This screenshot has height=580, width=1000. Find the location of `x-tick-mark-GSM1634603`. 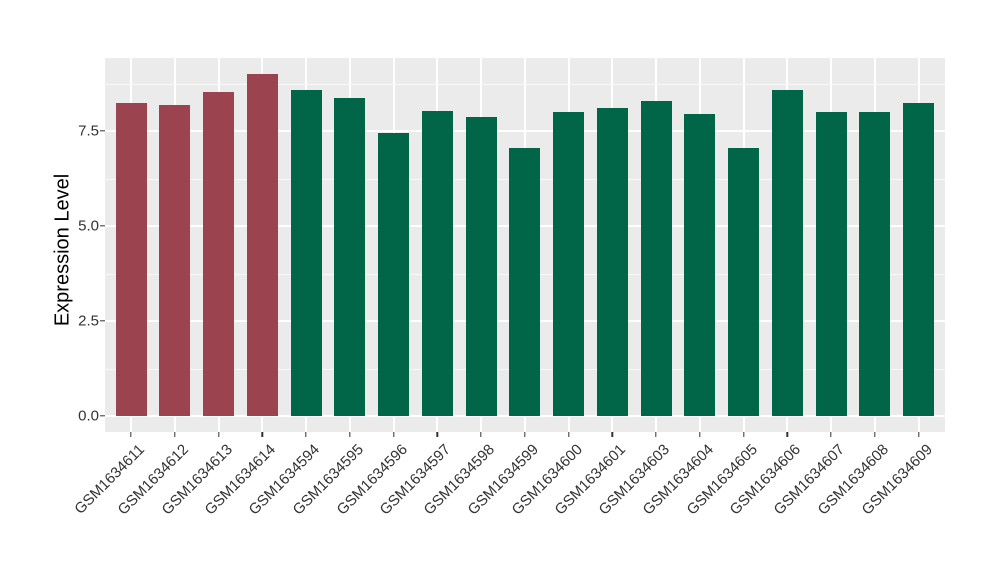

x-tick-mark-GSM1634603 is located at coordinates (656, 434).